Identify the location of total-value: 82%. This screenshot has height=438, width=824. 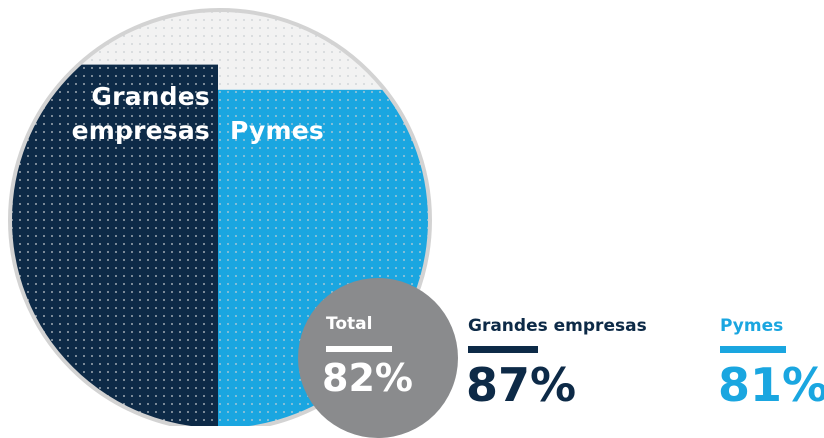
(367, 378).